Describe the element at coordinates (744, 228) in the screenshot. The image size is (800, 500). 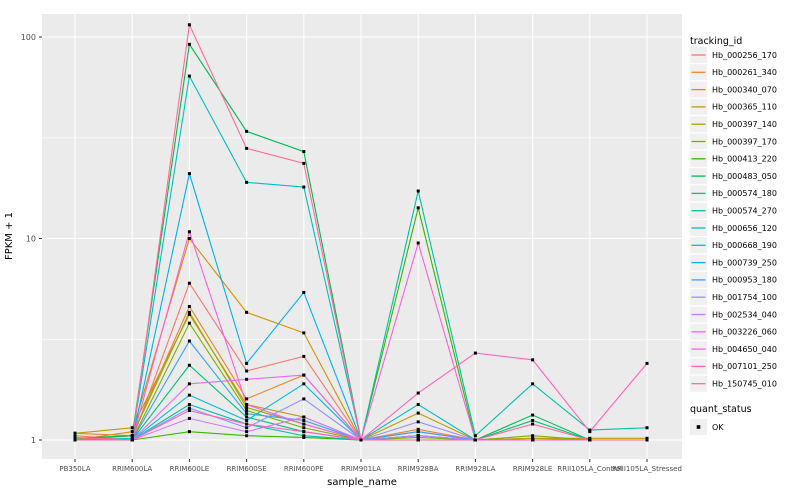
I see `legend-label: Hb_000656_120` at that location.